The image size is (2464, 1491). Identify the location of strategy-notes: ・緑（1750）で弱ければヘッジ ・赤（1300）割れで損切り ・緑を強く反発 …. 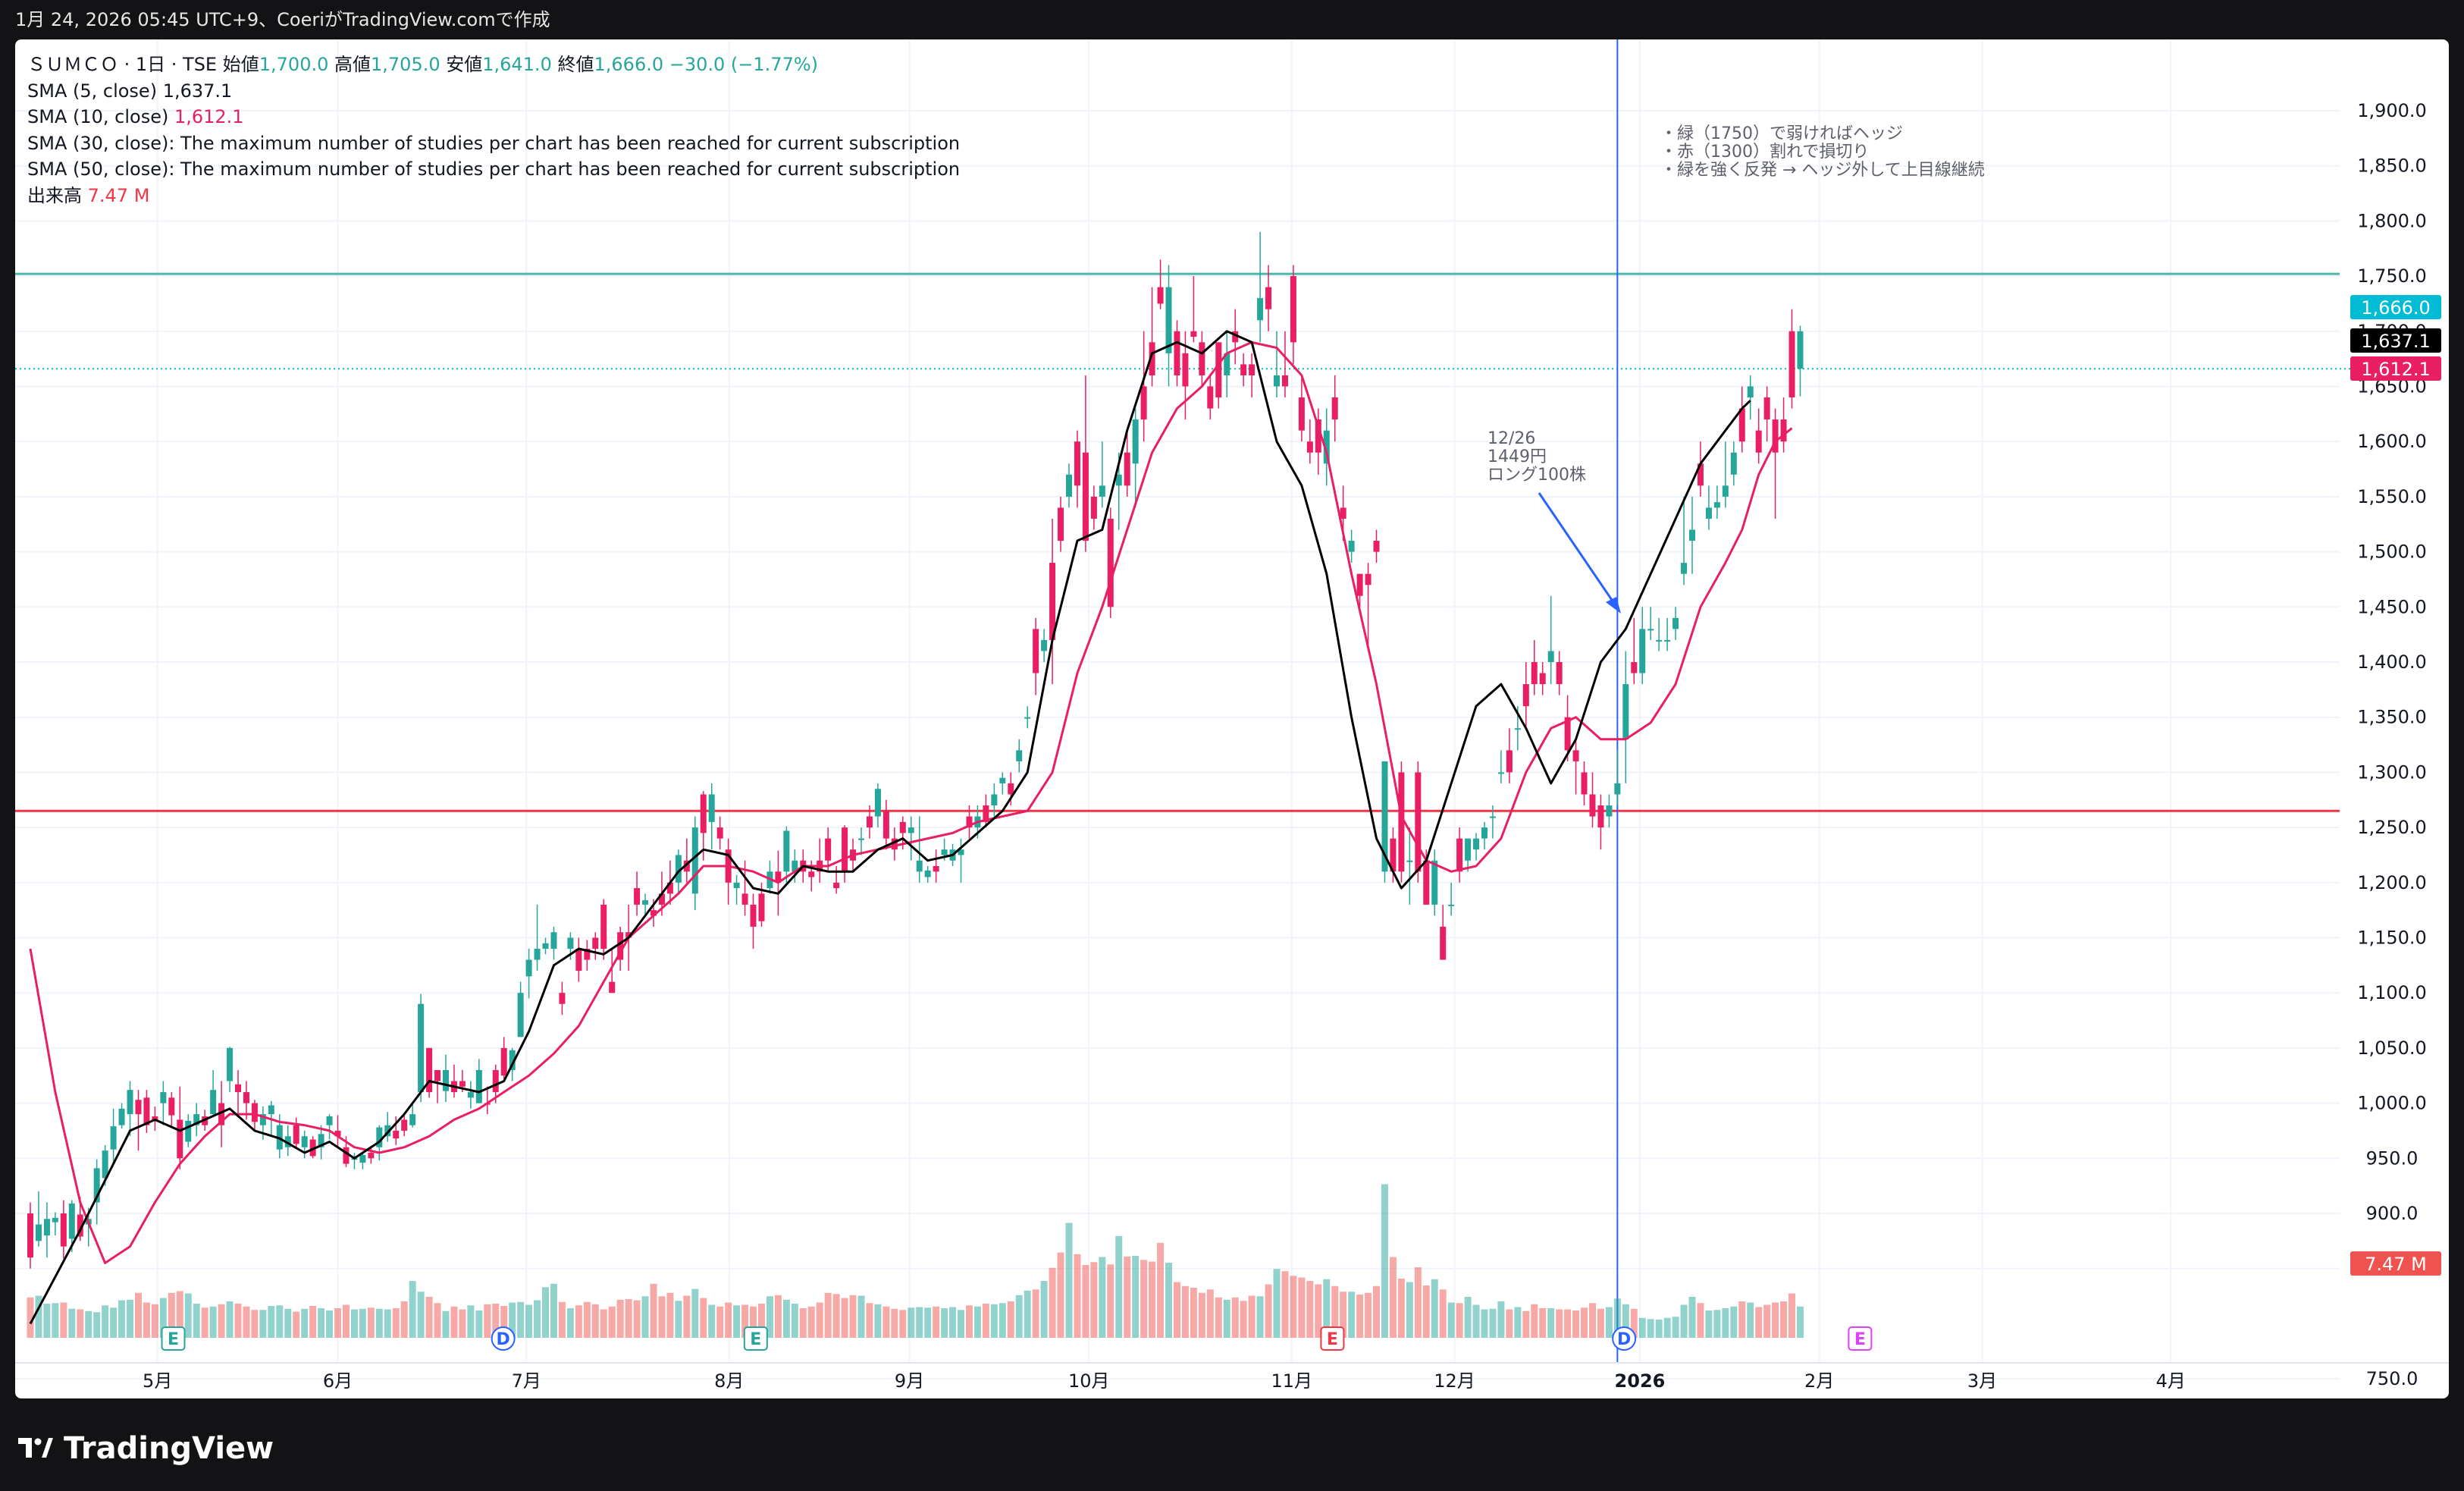
(1822, 152).